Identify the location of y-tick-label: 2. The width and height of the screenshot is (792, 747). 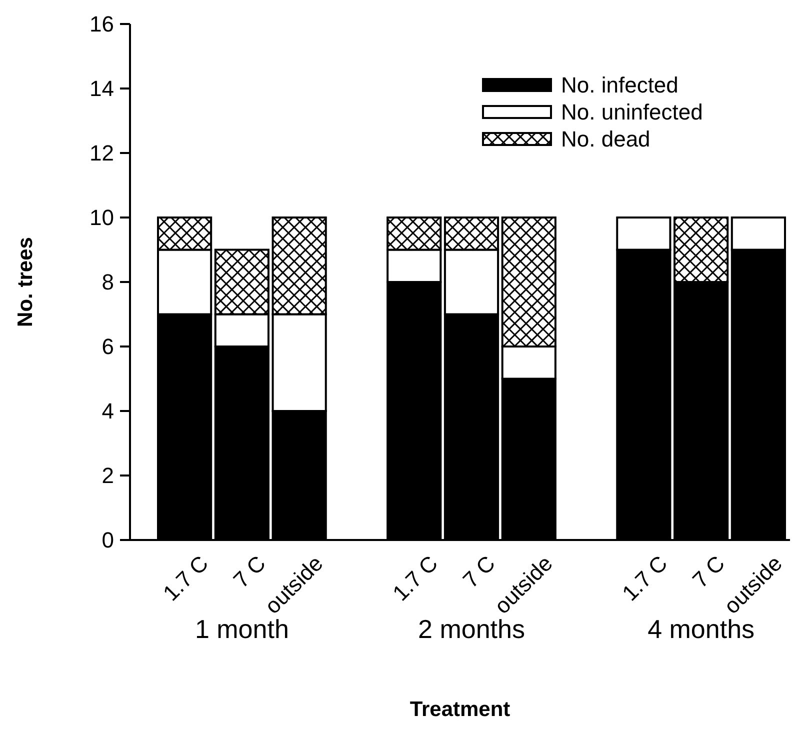
(108, 475).